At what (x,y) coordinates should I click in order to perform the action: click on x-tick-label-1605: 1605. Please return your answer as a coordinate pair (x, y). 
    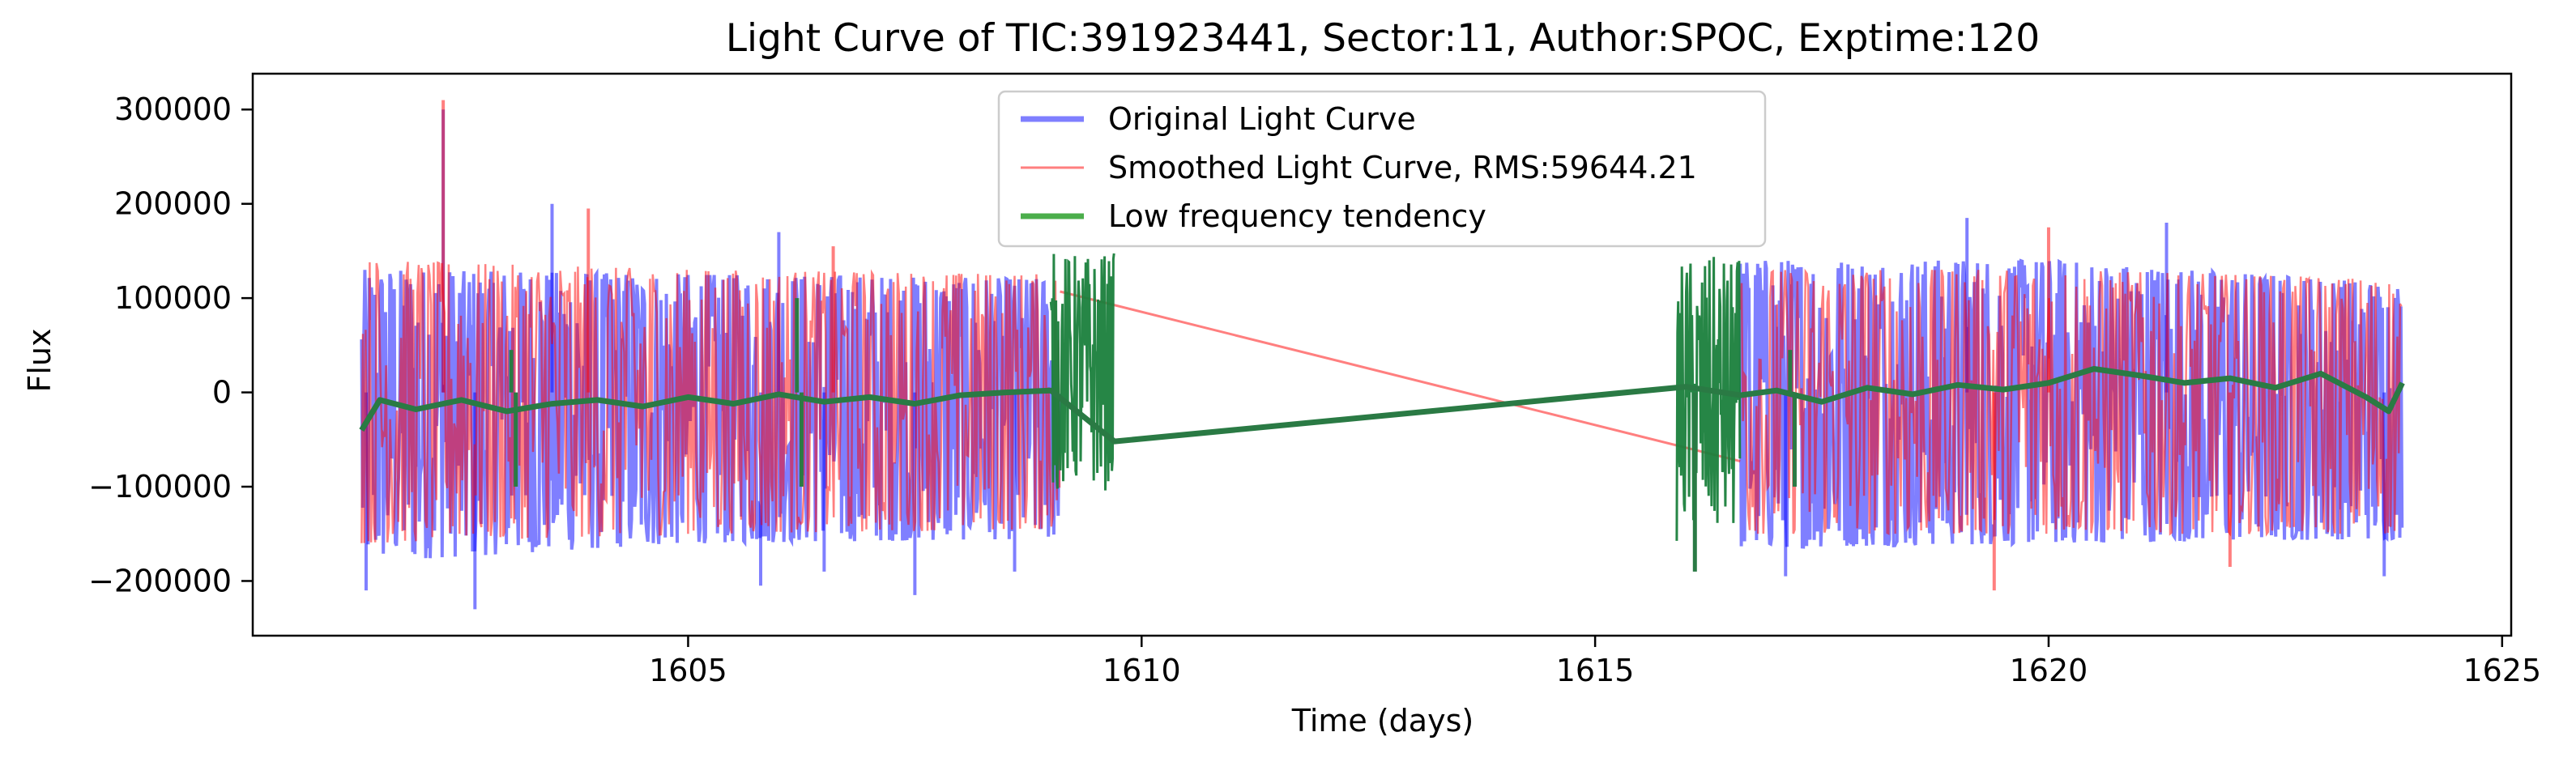
    Looking at the image, I should click on (688, 670).